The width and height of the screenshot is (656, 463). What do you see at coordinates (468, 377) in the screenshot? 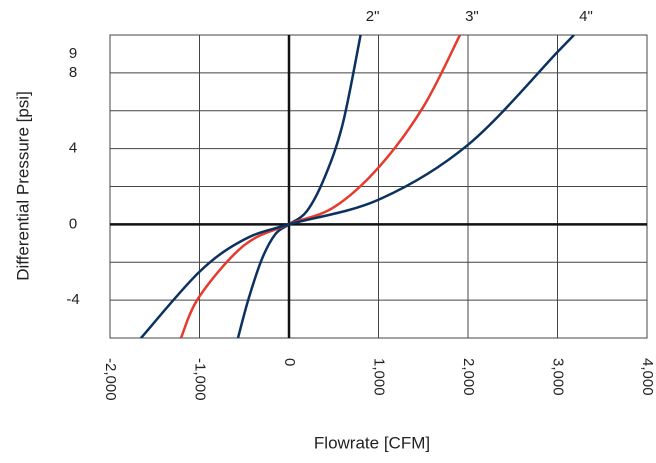
I see `x-tick-label: 2,000` at bounding box center [468, 377].